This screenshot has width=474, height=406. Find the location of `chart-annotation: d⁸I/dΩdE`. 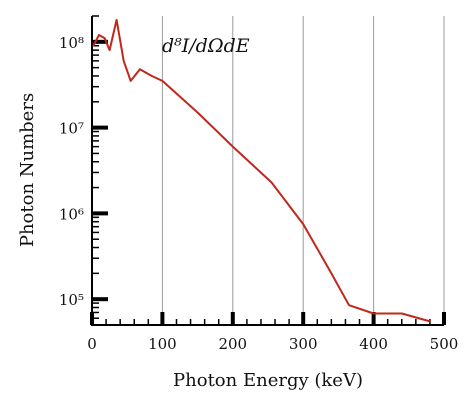

chart-annotation: d⁸I/dΩdE is located at coordinates (206, 46).